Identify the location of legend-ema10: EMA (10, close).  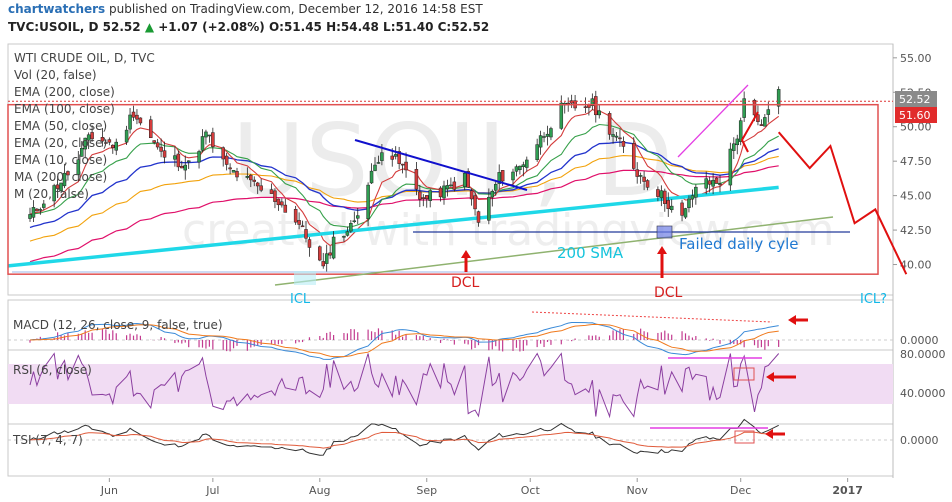
(61, 160).